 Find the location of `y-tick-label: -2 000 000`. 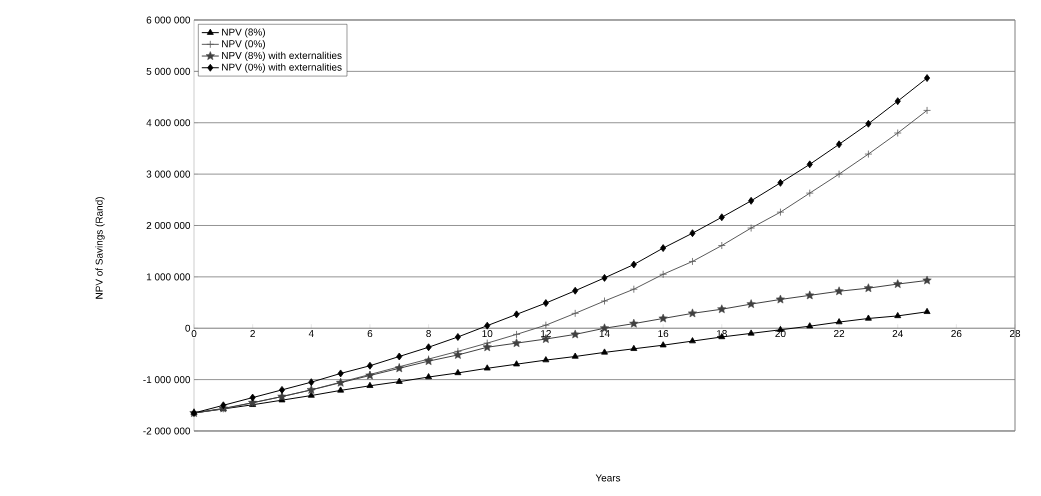

y-tick-label: -2 000 000 is located at coordinates (167, 431).